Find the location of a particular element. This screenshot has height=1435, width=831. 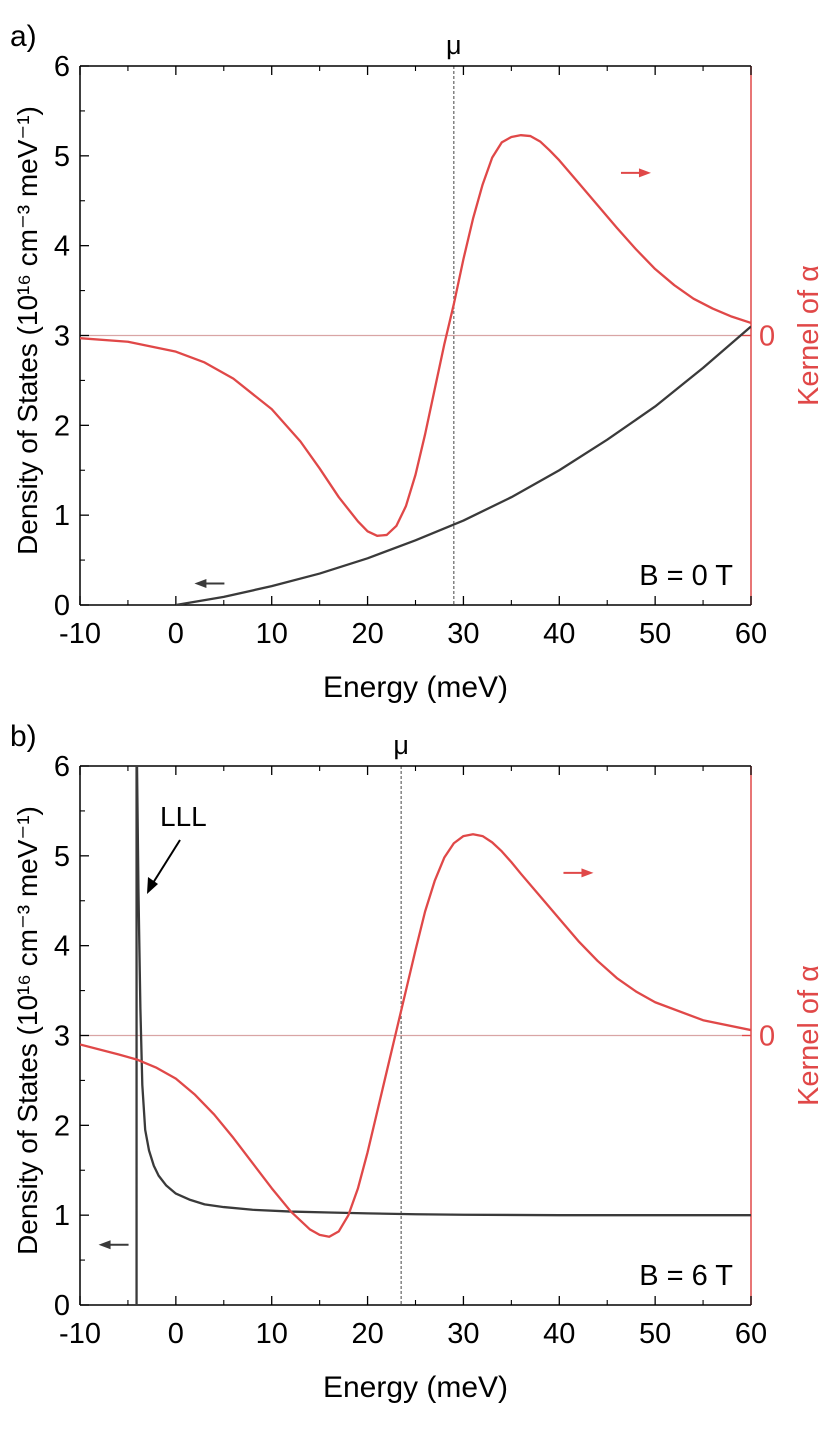

panel-label: b) is located at coordinates (23, 736).